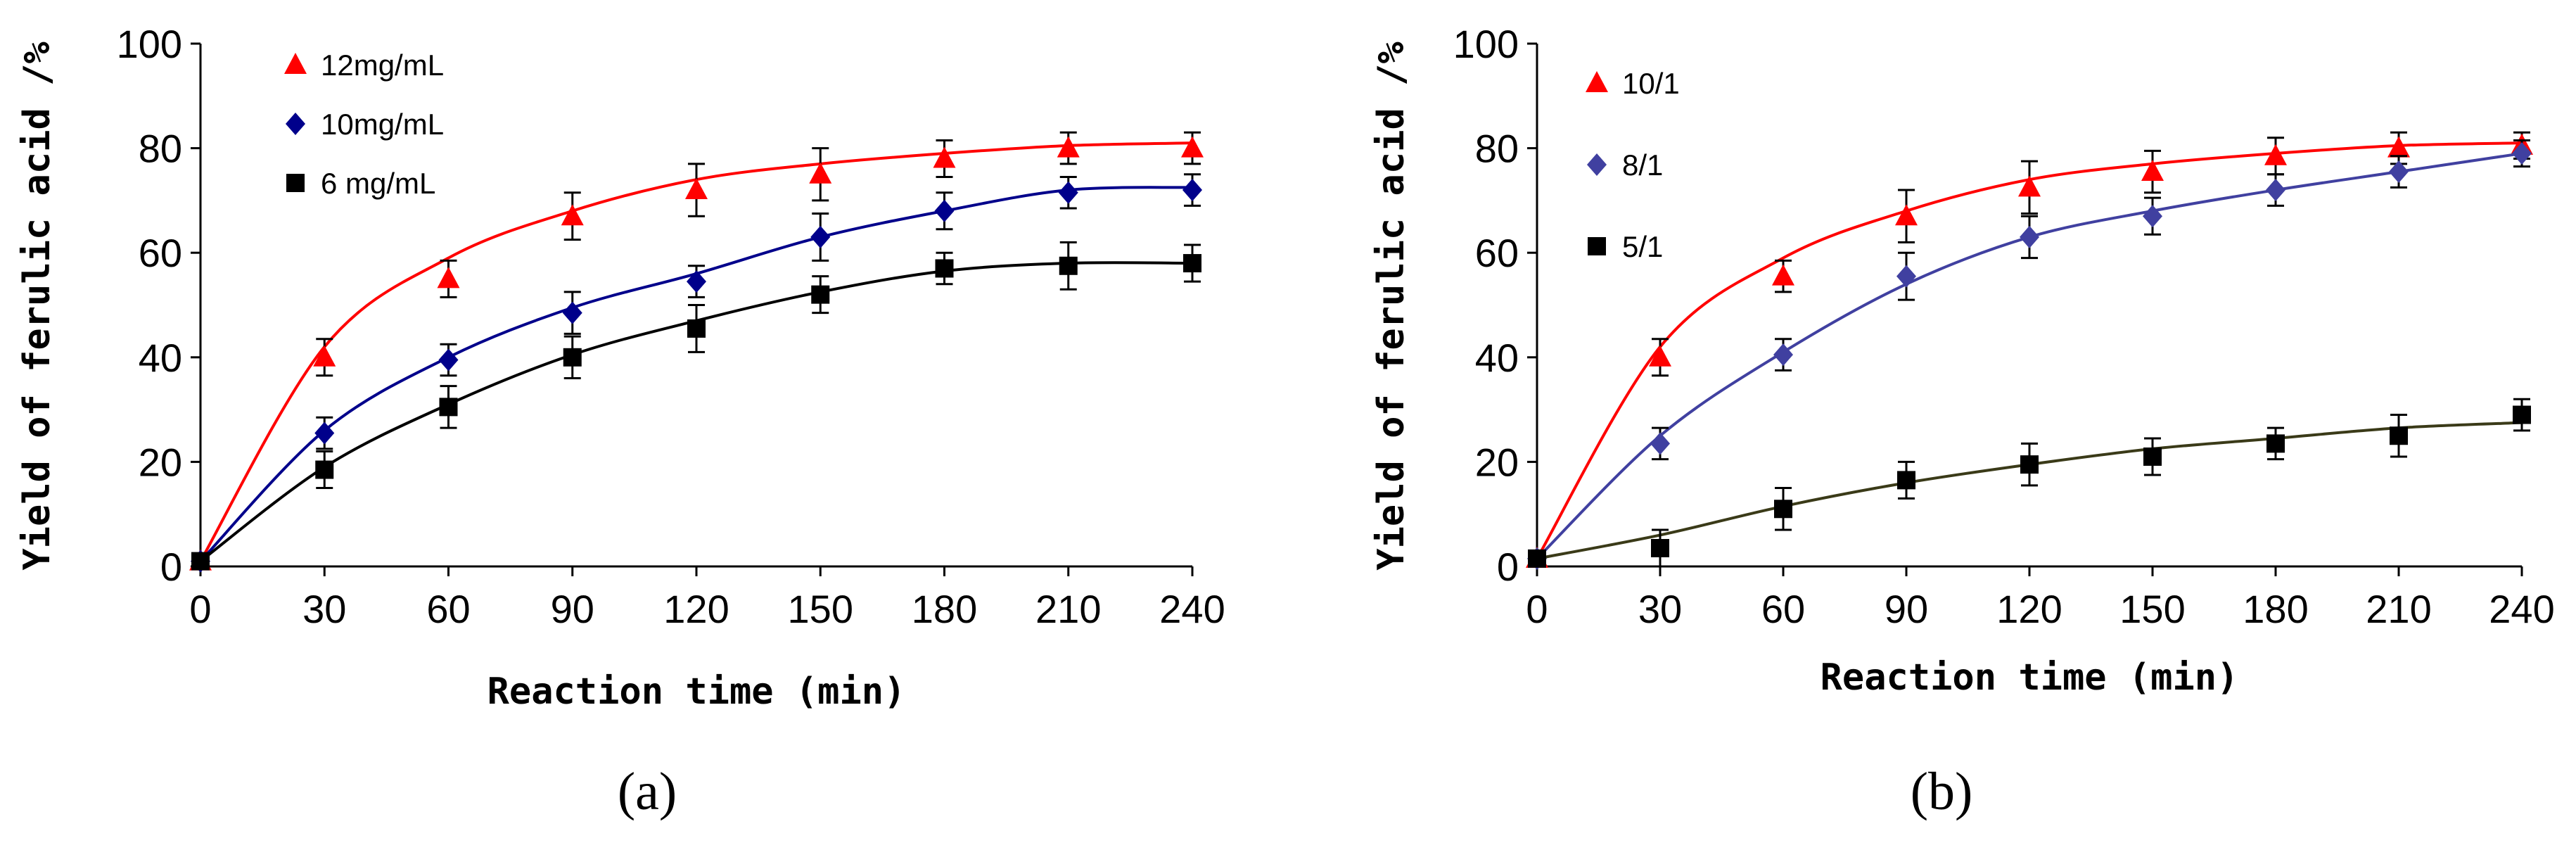  I want to click on legend: 12mg/mL 10mg/mL 6 mg/mL, so click(364, 124).